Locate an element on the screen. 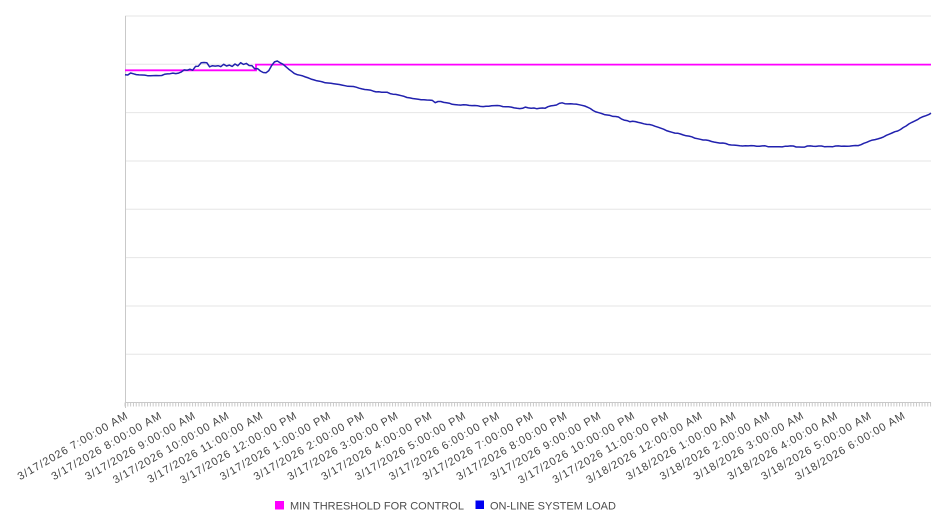 This screenshot has height=526, width=946. svg-text: MIN THRESHOLD FOR CONTROL is located at coordinates (377, 507).